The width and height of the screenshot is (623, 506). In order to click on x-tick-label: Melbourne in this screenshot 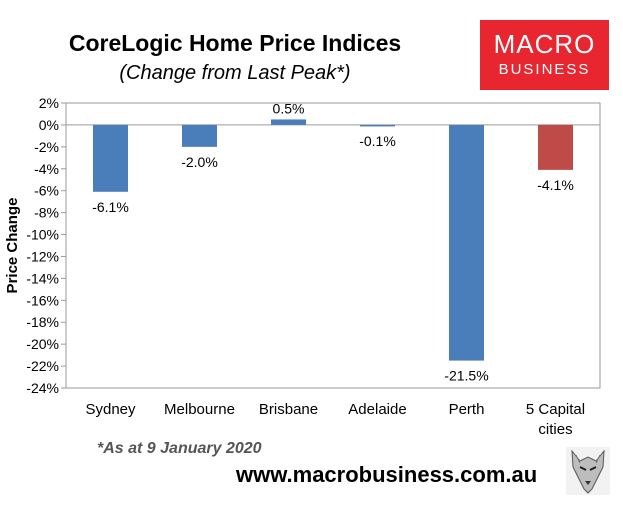, I will do `click(199, 409)`.